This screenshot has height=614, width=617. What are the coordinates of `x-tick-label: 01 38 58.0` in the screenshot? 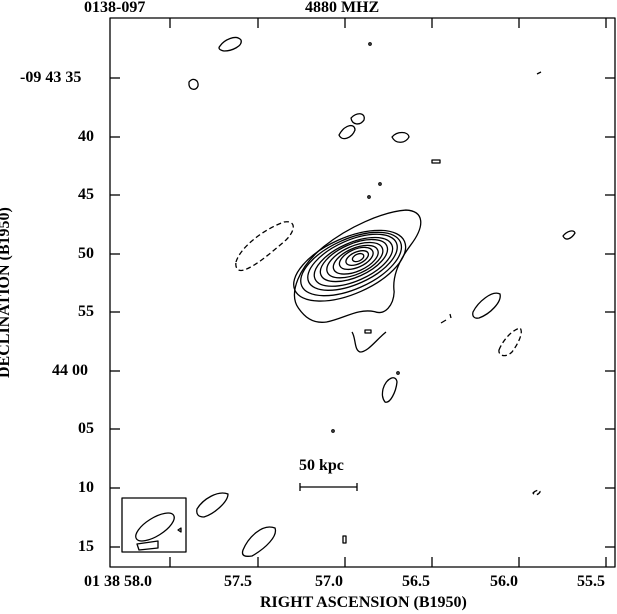 It's located at (118, 581).